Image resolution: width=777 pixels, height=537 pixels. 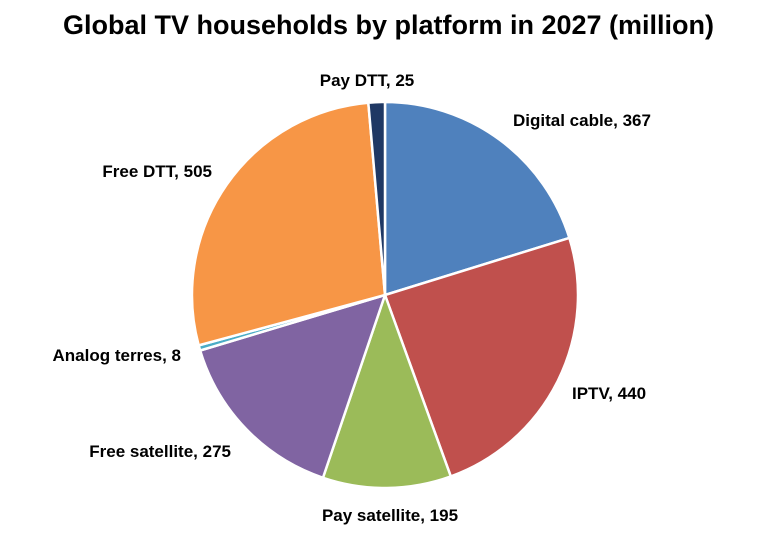 I want to click on slice-label-free-satellite: Free satellite, 275, so click(x=160, y=451).